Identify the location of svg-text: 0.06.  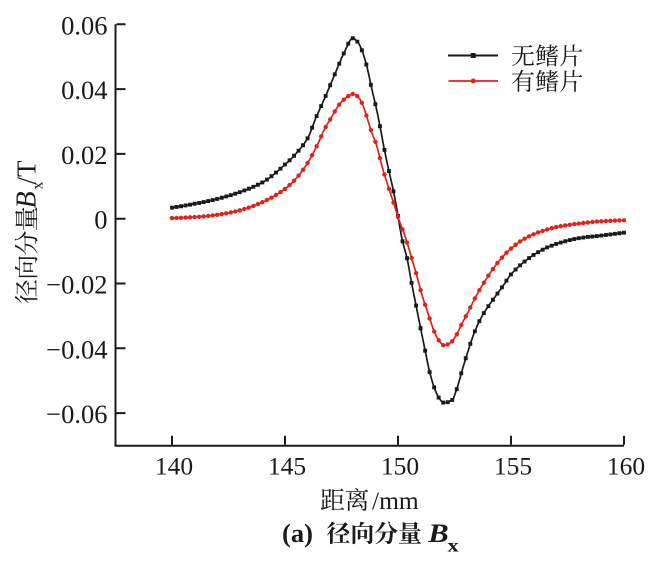
(84, 25).